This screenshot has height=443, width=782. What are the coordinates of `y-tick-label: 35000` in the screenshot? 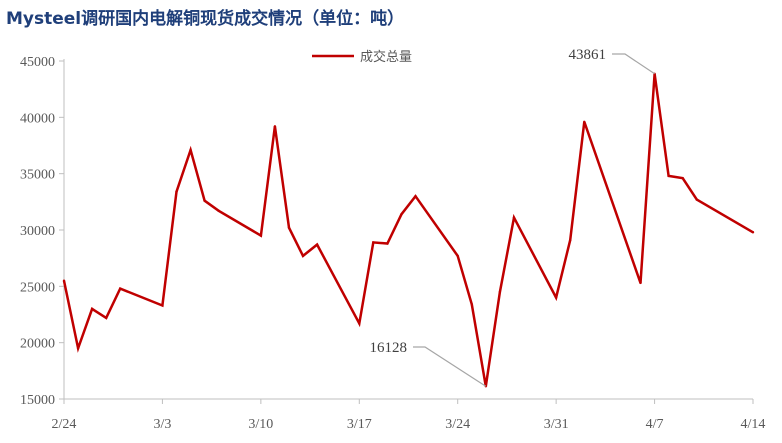 It's located at (37, 175).